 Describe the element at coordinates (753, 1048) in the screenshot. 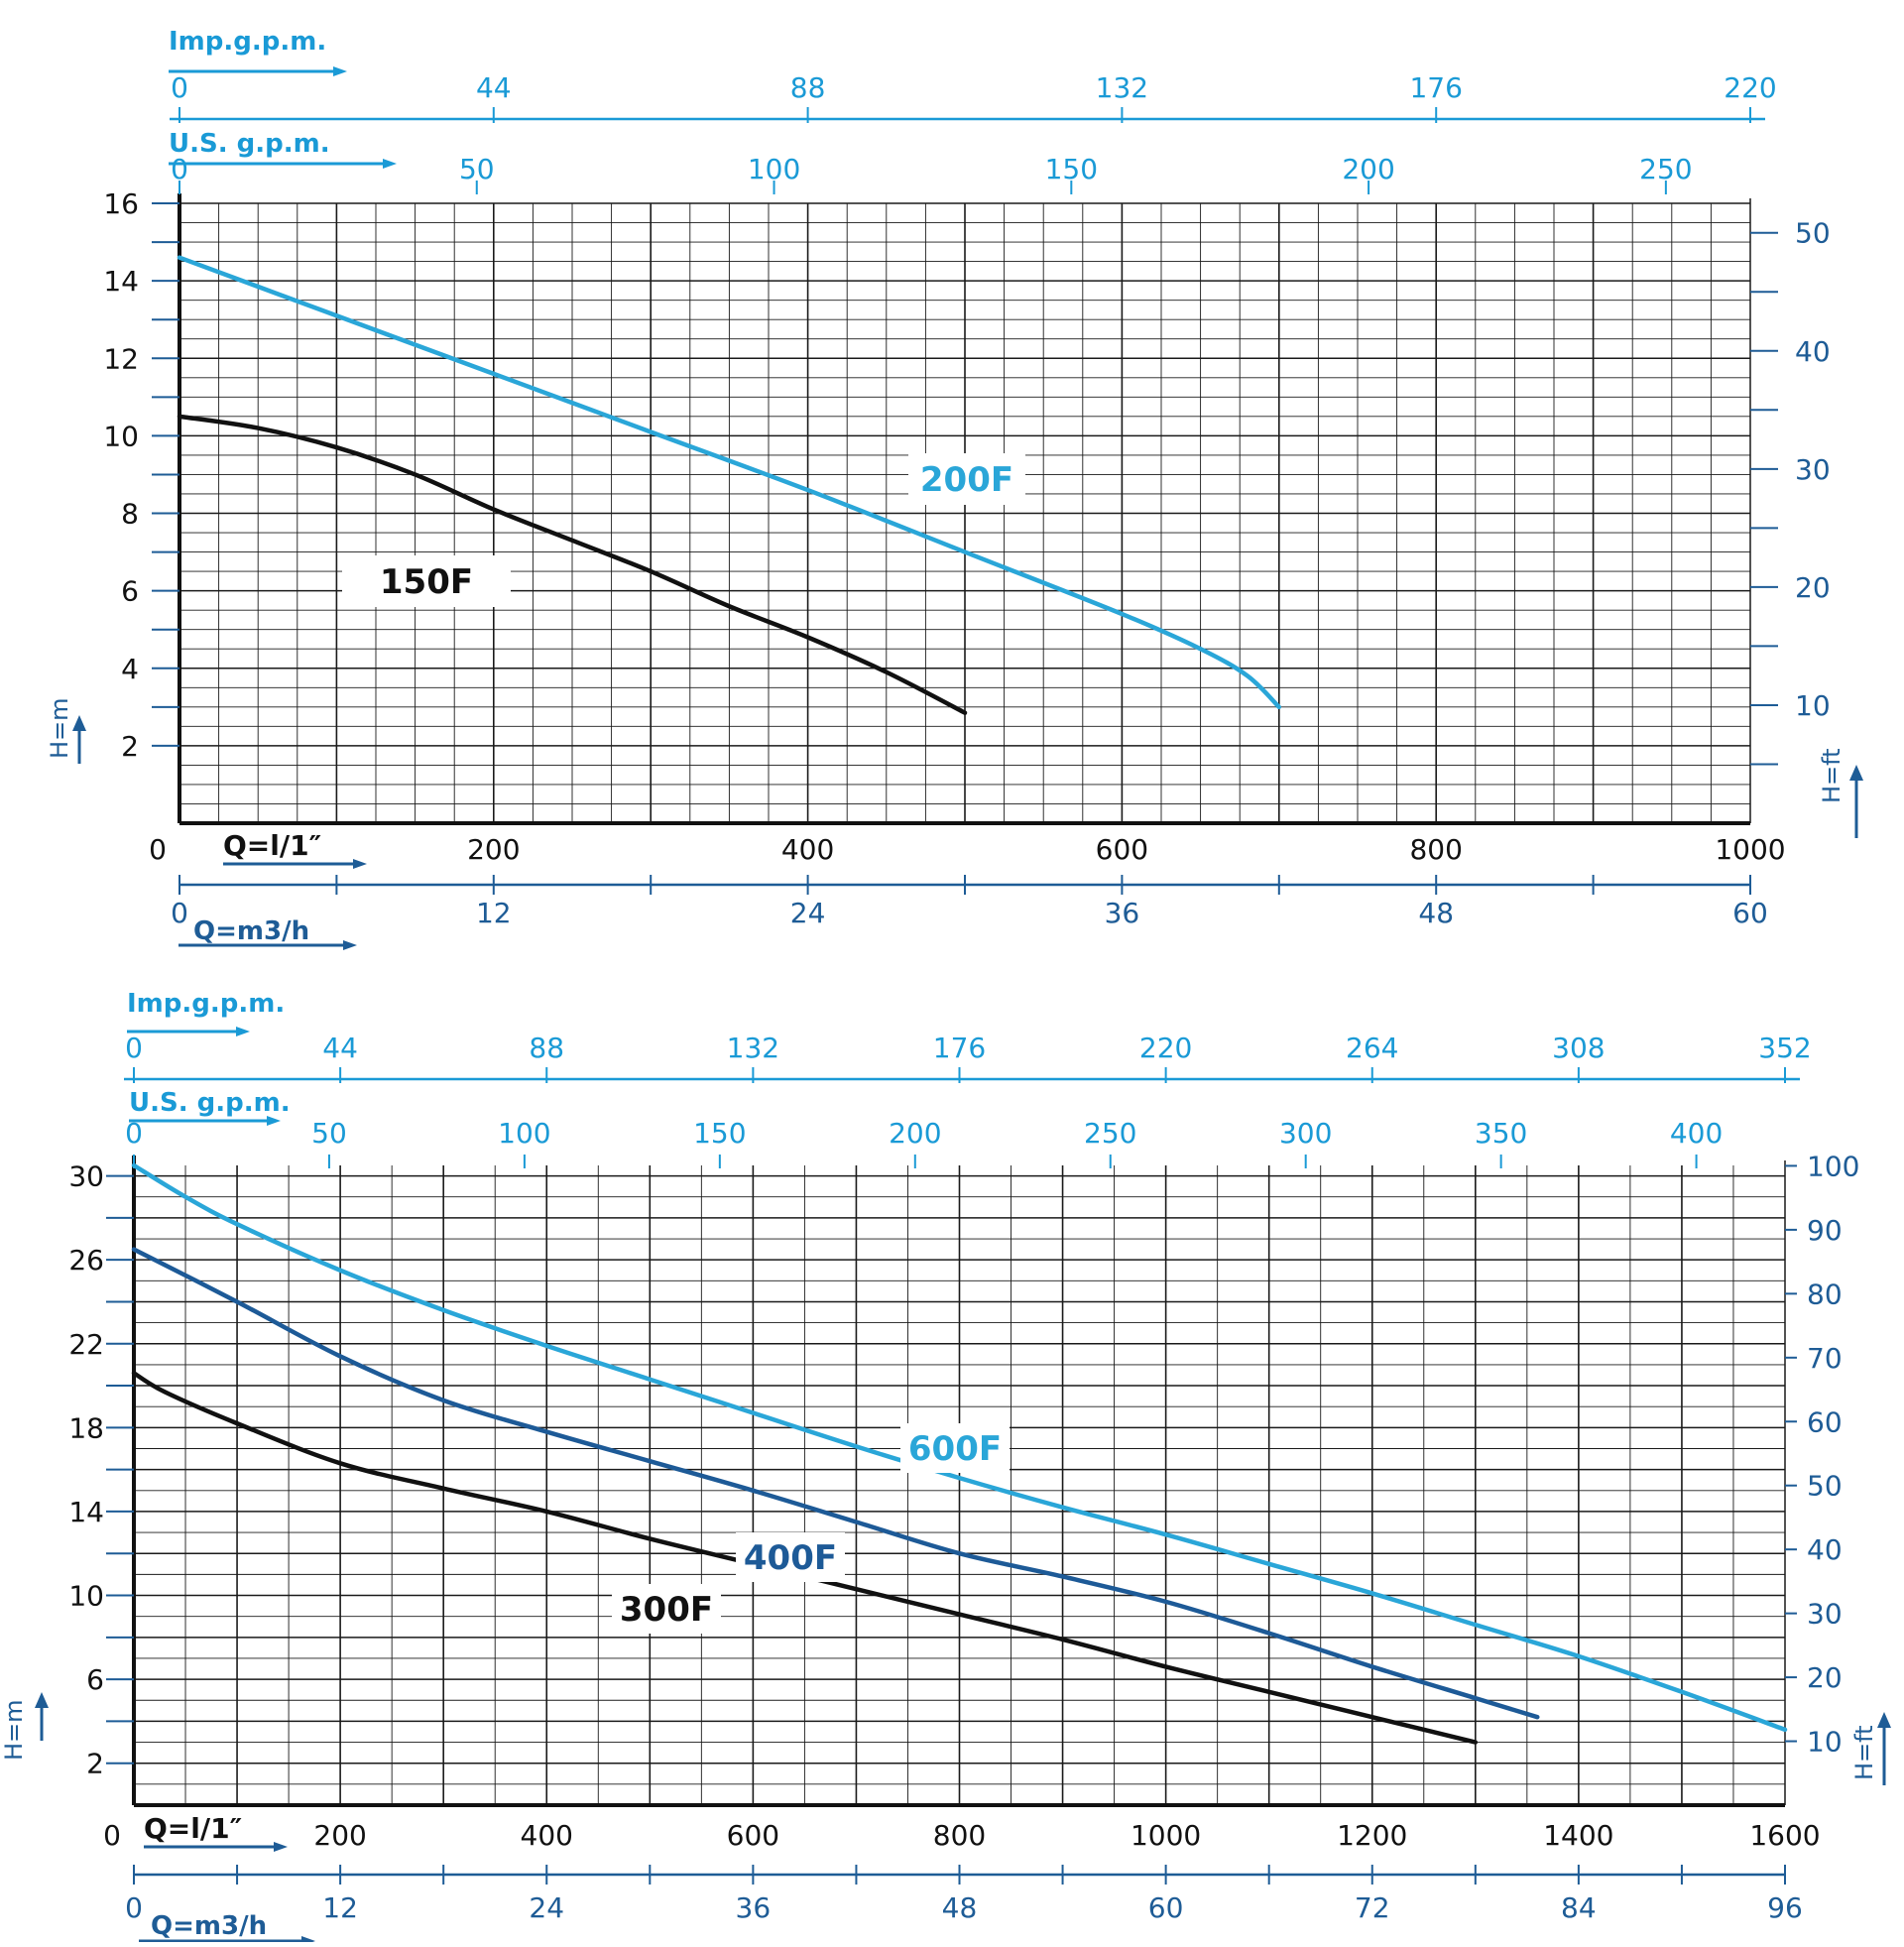

I see `imp-tick-label: 132` at that location.